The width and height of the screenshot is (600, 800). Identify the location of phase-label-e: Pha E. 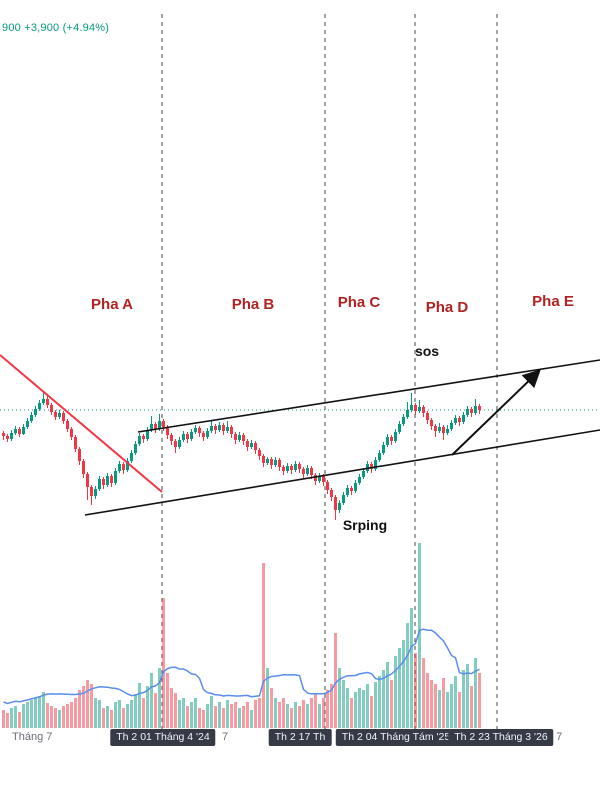
(553, 301).